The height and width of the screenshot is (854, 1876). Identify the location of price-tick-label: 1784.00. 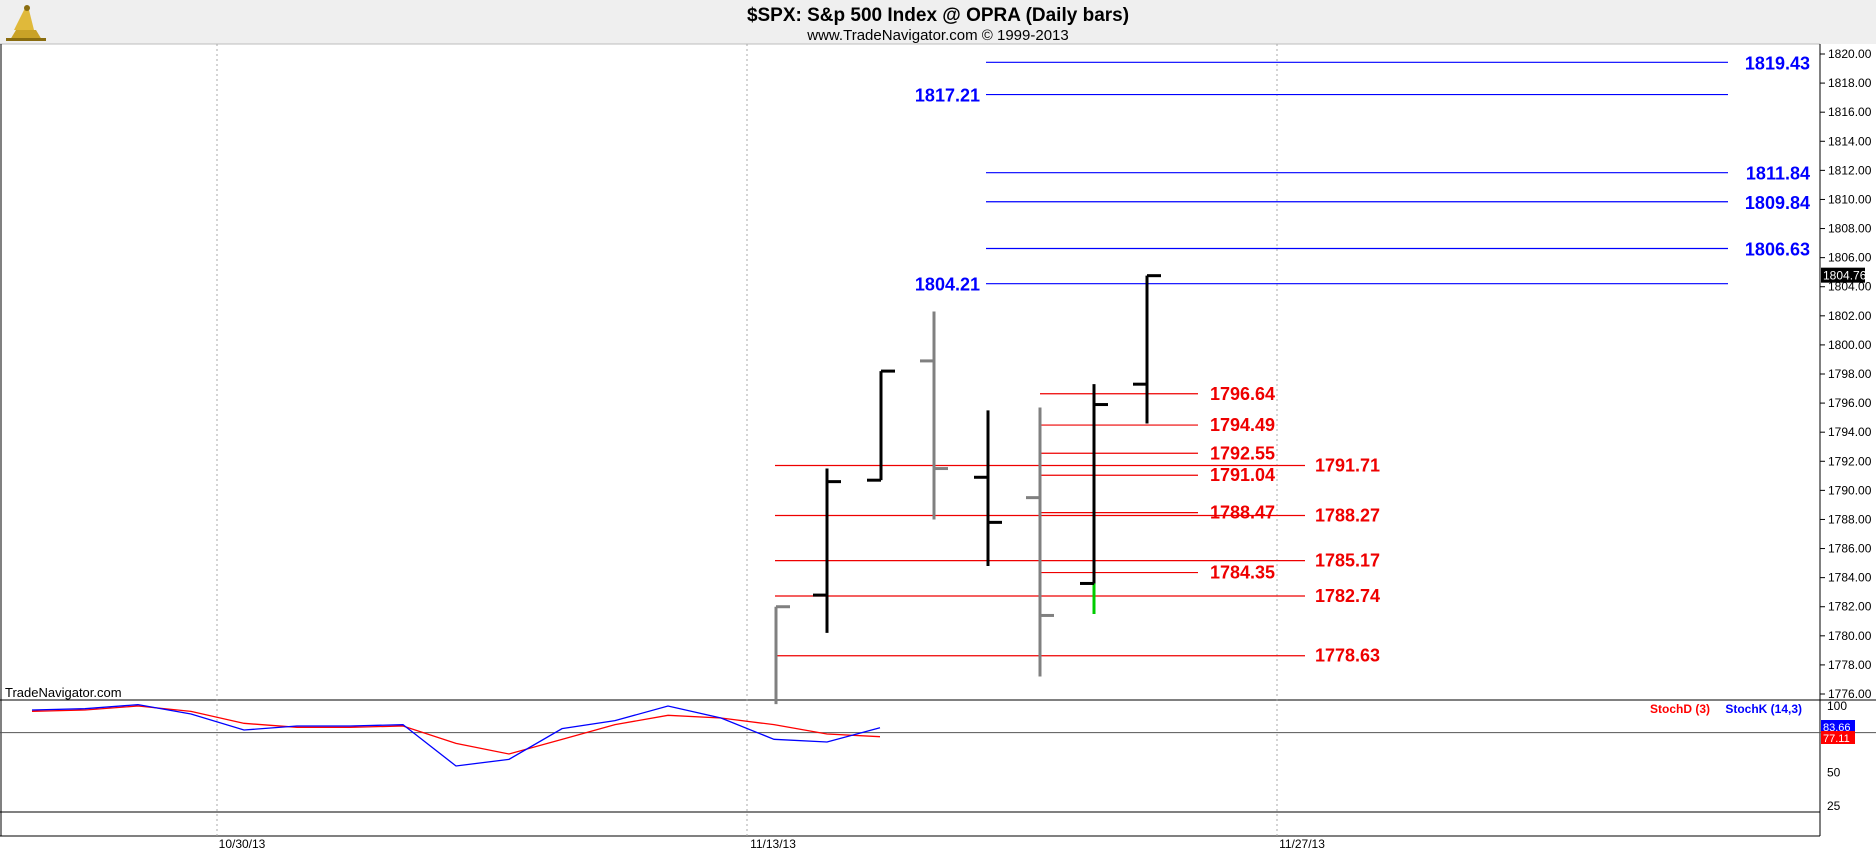
(1850, 578).